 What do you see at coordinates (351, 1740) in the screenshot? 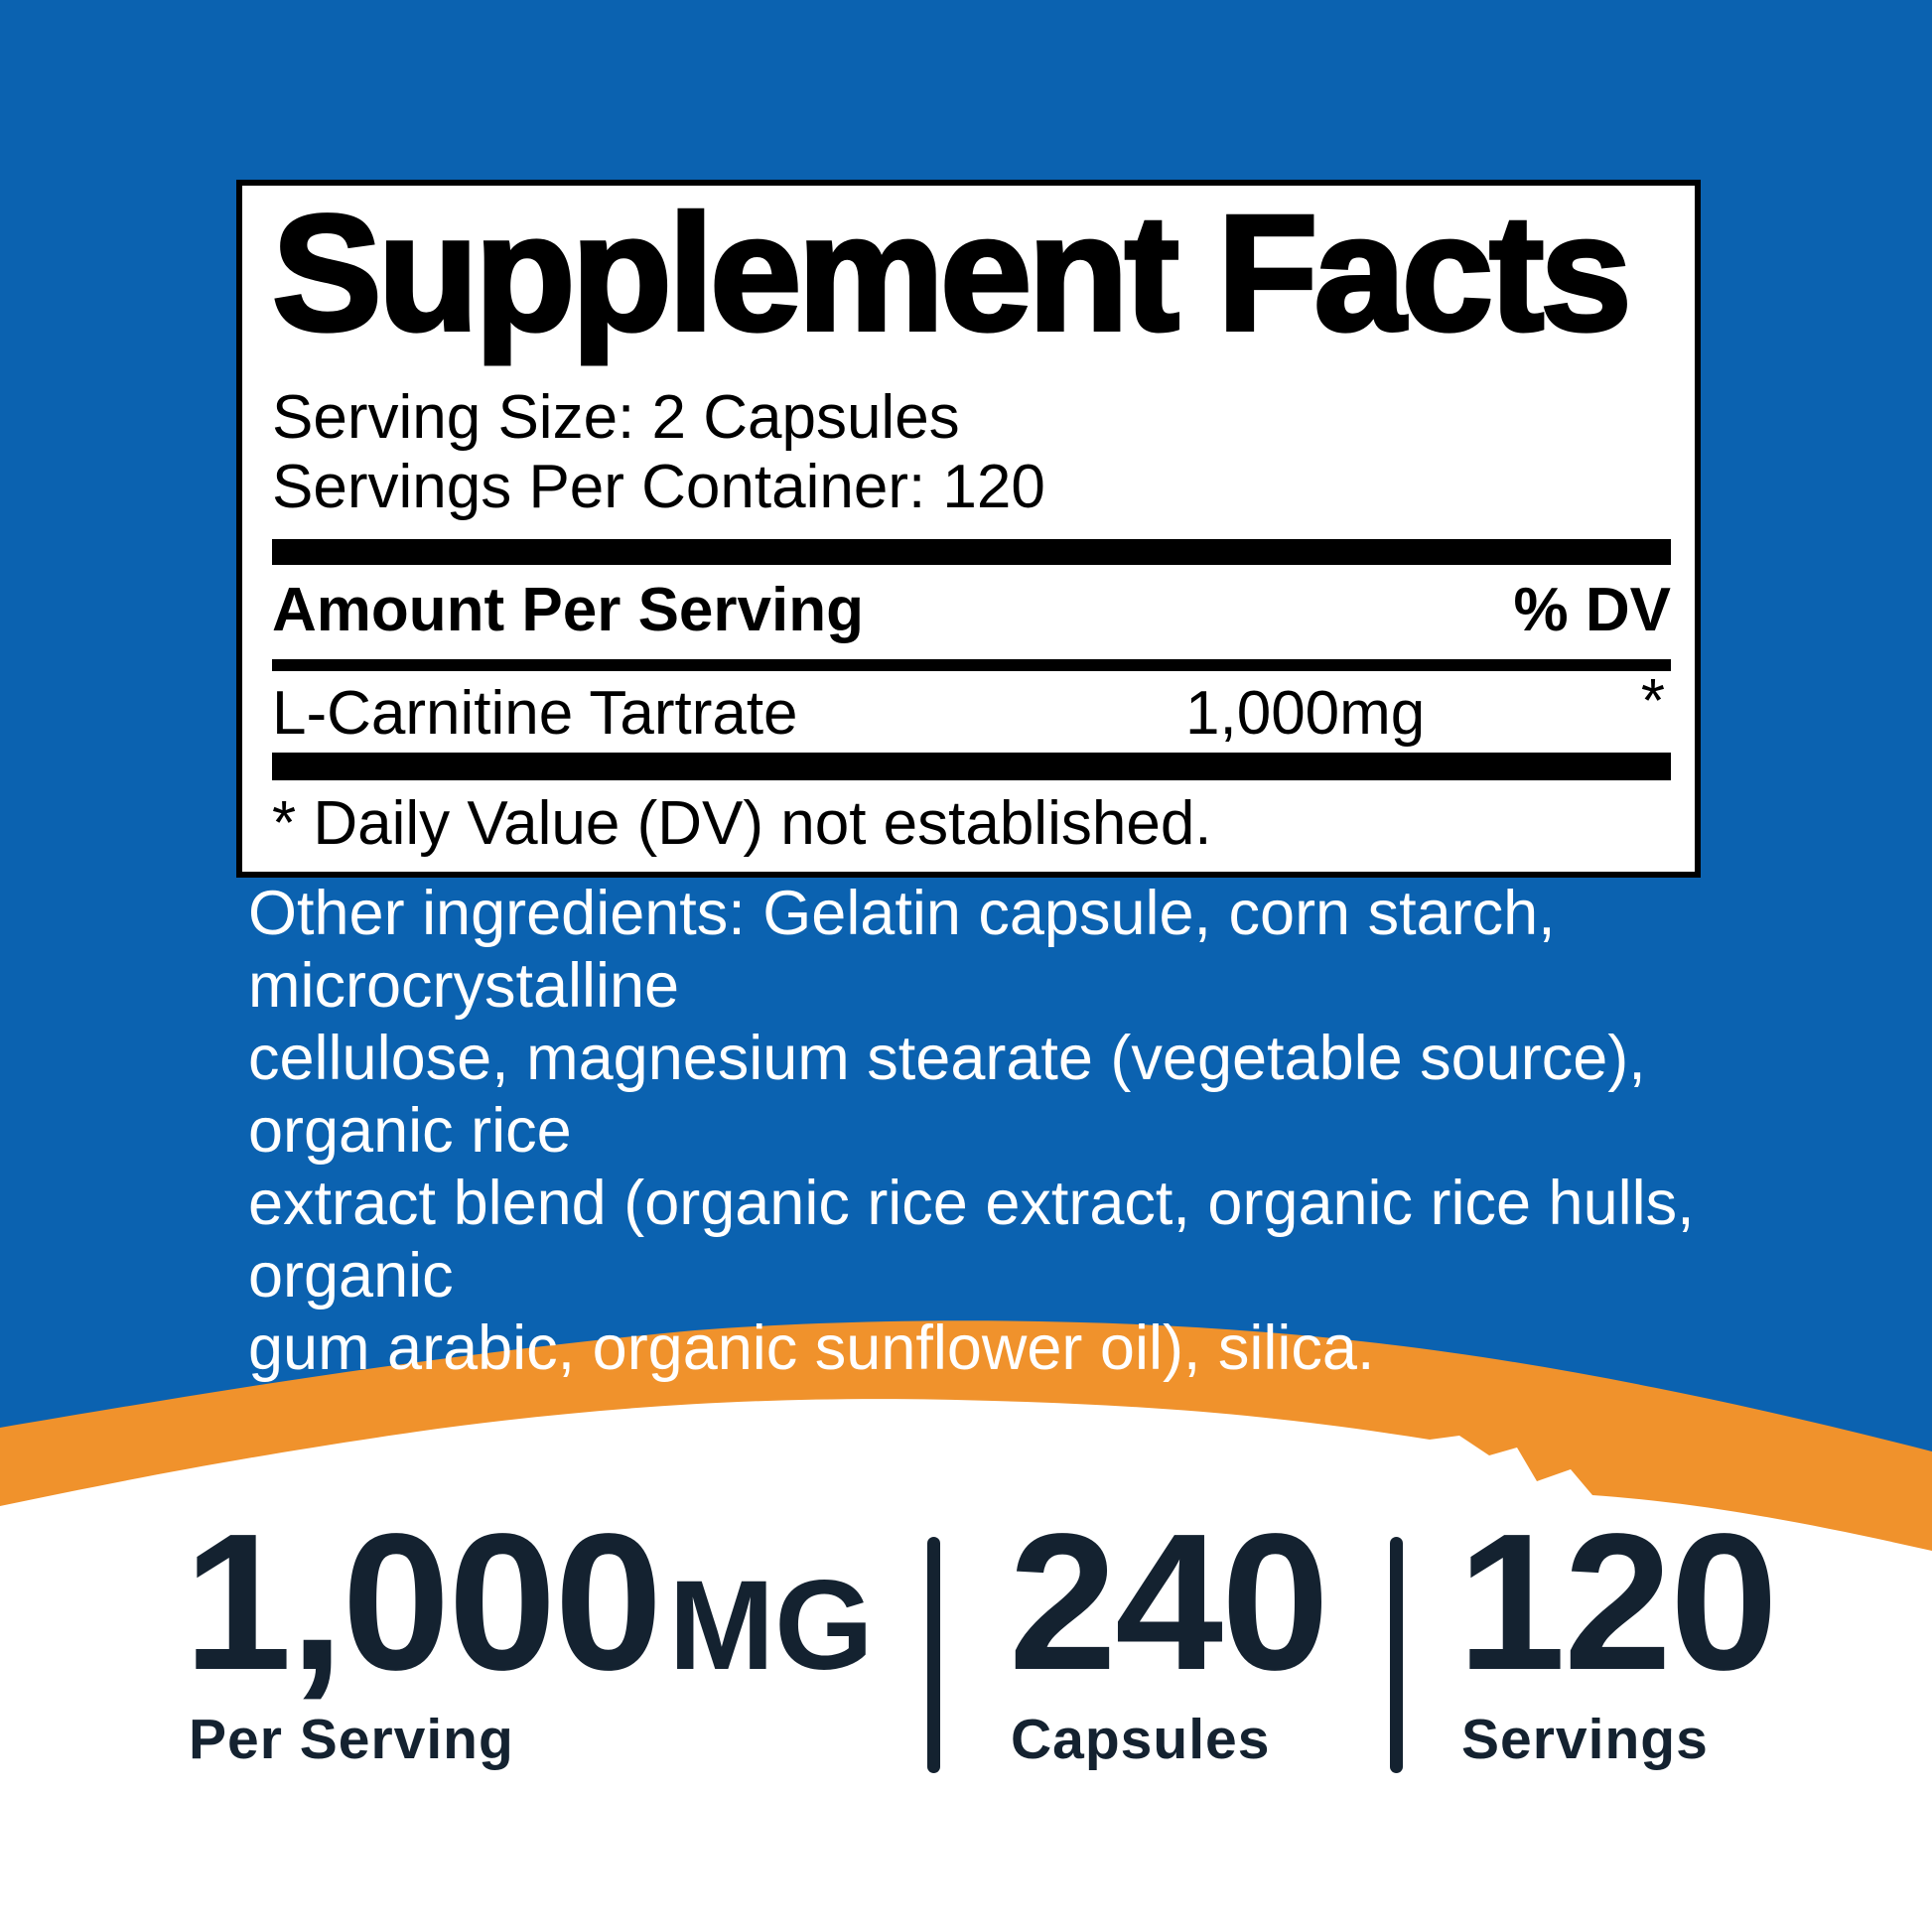
I see `stat-dosage-label: Per Serving` at bounding box center [351, 1740].